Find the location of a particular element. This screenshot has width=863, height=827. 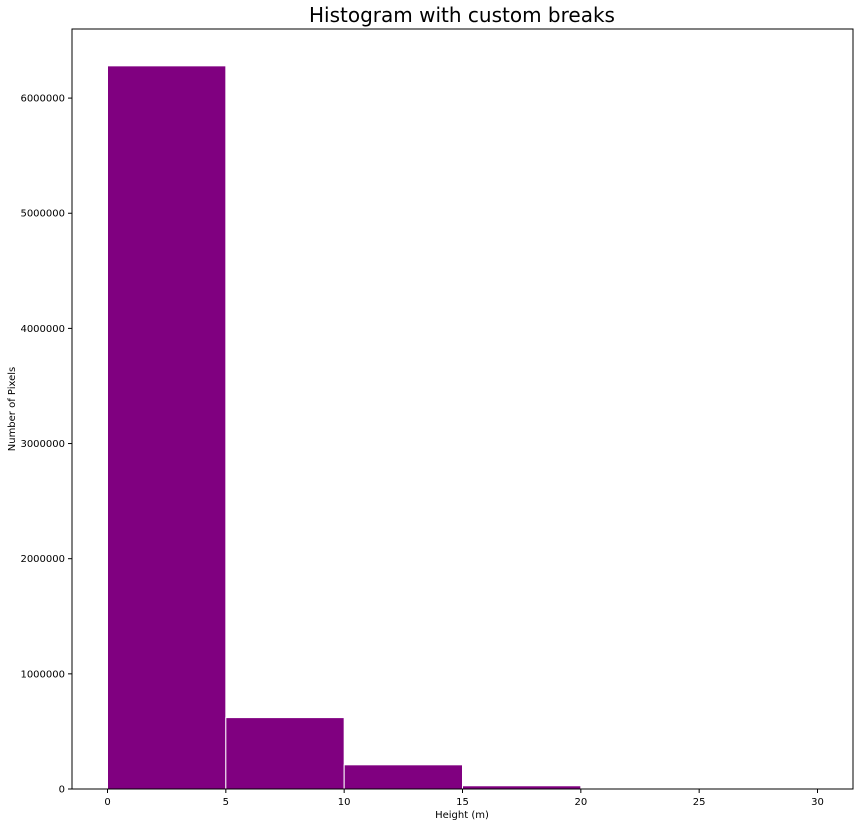

y-tick-label: 6000000 is located at coordinates (42, 99).